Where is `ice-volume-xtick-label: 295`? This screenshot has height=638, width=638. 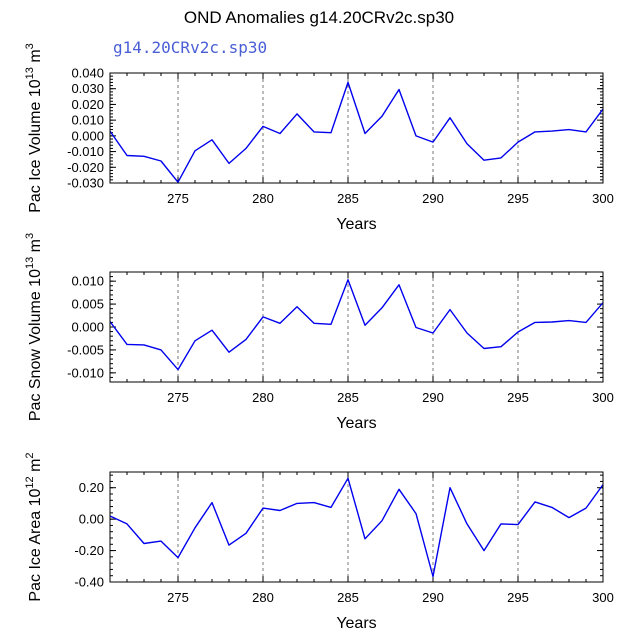
ice-volume-xtick-label: 295 is located at coordinates (518, 198).